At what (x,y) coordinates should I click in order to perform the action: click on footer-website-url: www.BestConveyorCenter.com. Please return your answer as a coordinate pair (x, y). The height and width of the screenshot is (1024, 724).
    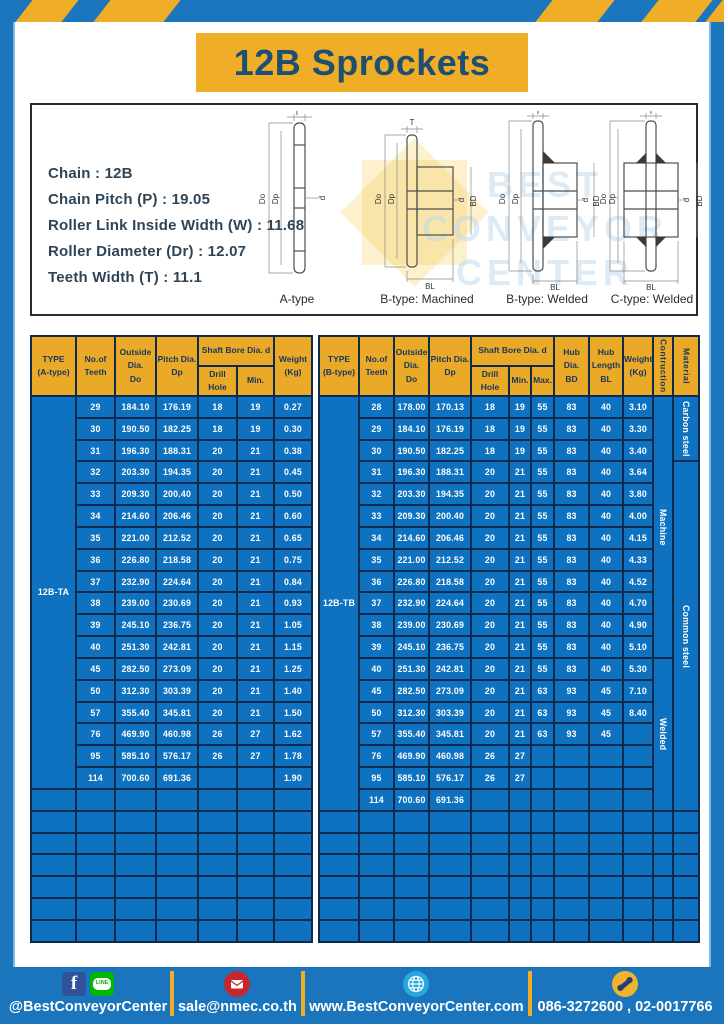
    Looking at the image, I should click on (416, 1007).